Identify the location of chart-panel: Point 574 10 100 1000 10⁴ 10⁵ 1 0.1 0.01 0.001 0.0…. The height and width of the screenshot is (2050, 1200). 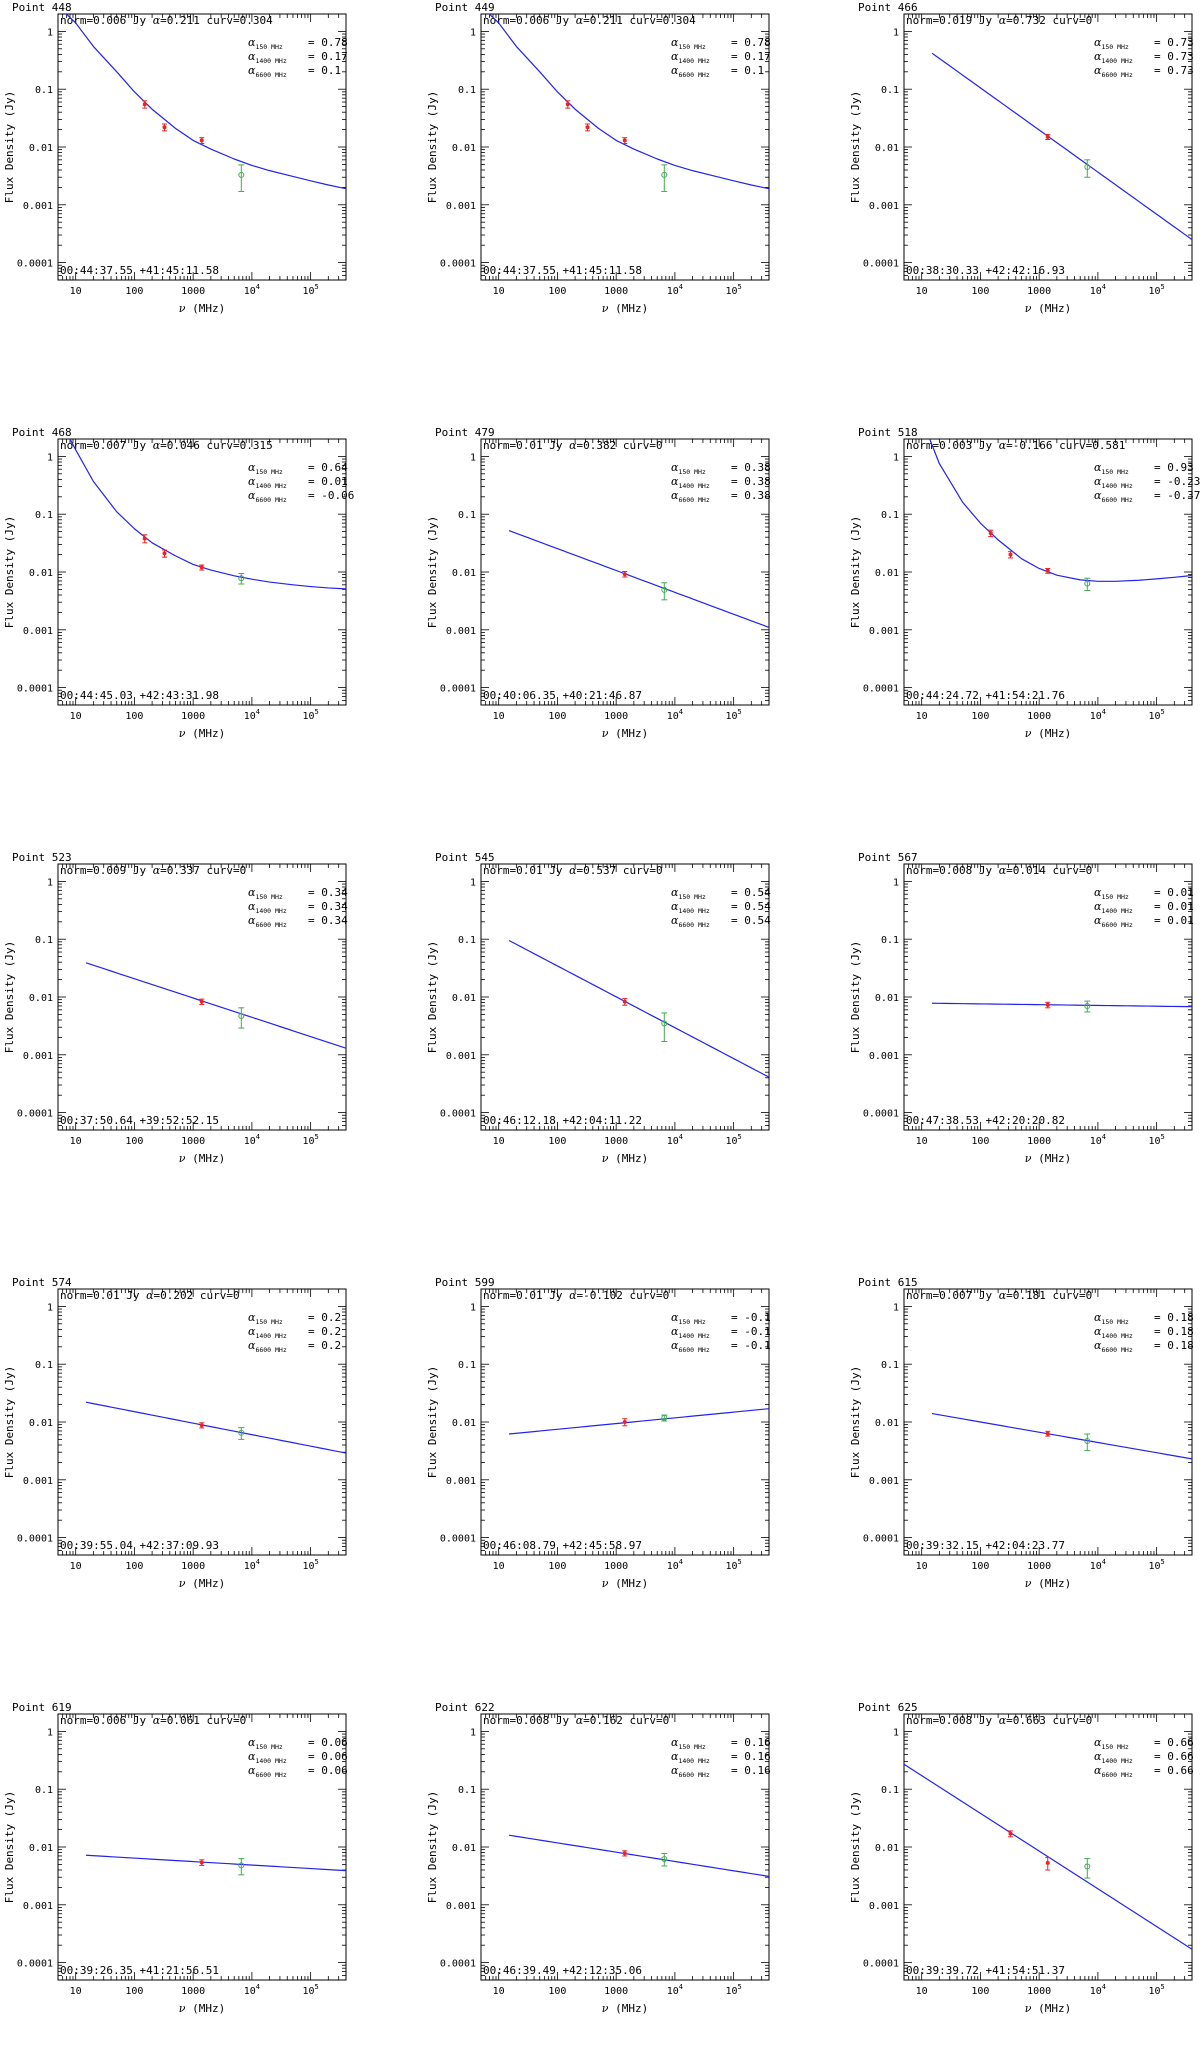
(175, 1433).